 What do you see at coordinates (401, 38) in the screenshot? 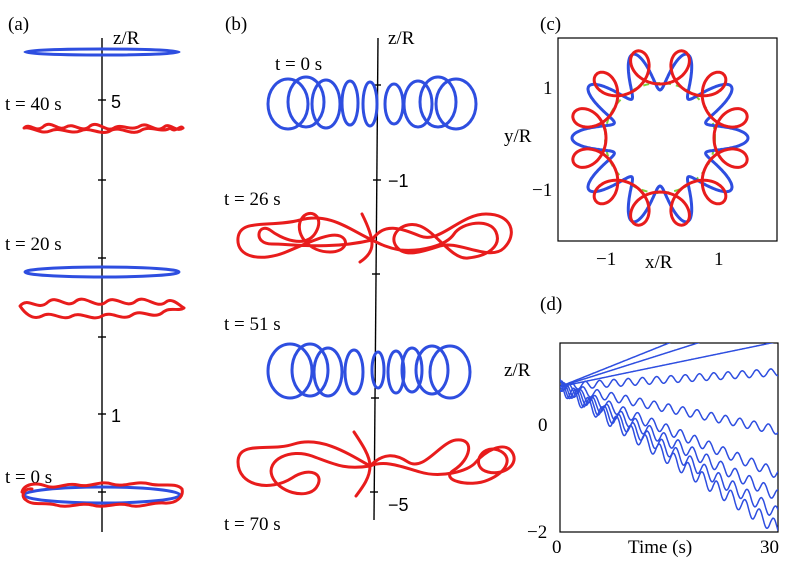
I see `panel-b-axis-label: z/R` at bounding box center [401, 38].